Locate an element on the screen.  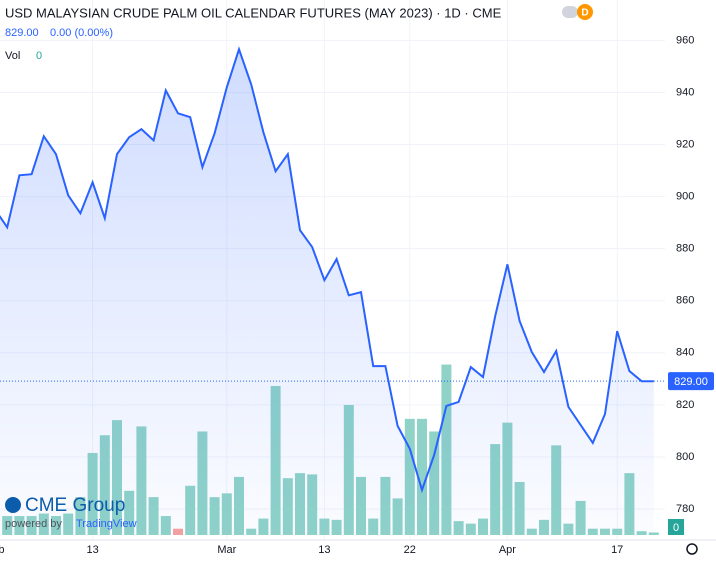
x-tick-label: 22 is located at coordinates (410, 550).